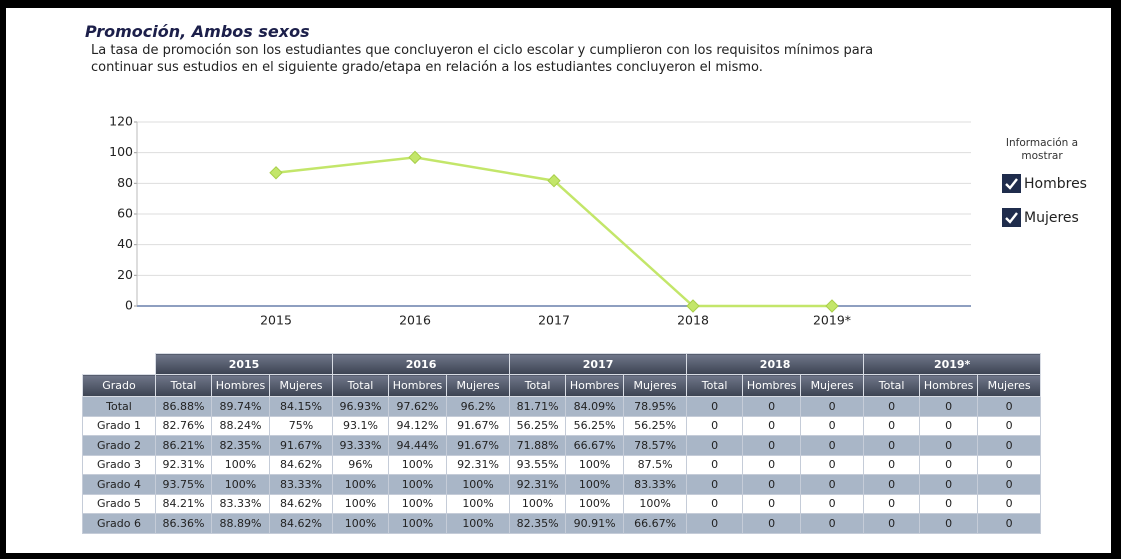  Describe the element at coordinates (240, 445) in the screenshot. I see `cell: 82.35%` at that location.